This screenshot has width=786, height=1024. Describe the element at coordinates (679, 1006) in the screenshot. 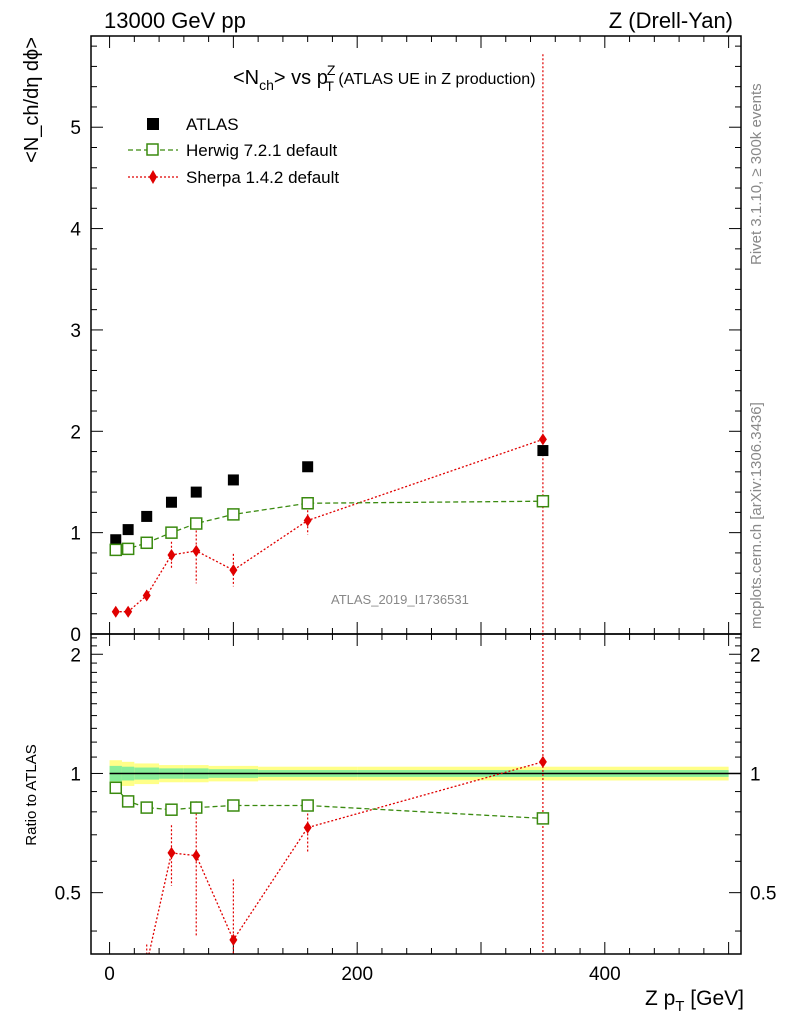

I see `xlabel-sub: T` at that location.